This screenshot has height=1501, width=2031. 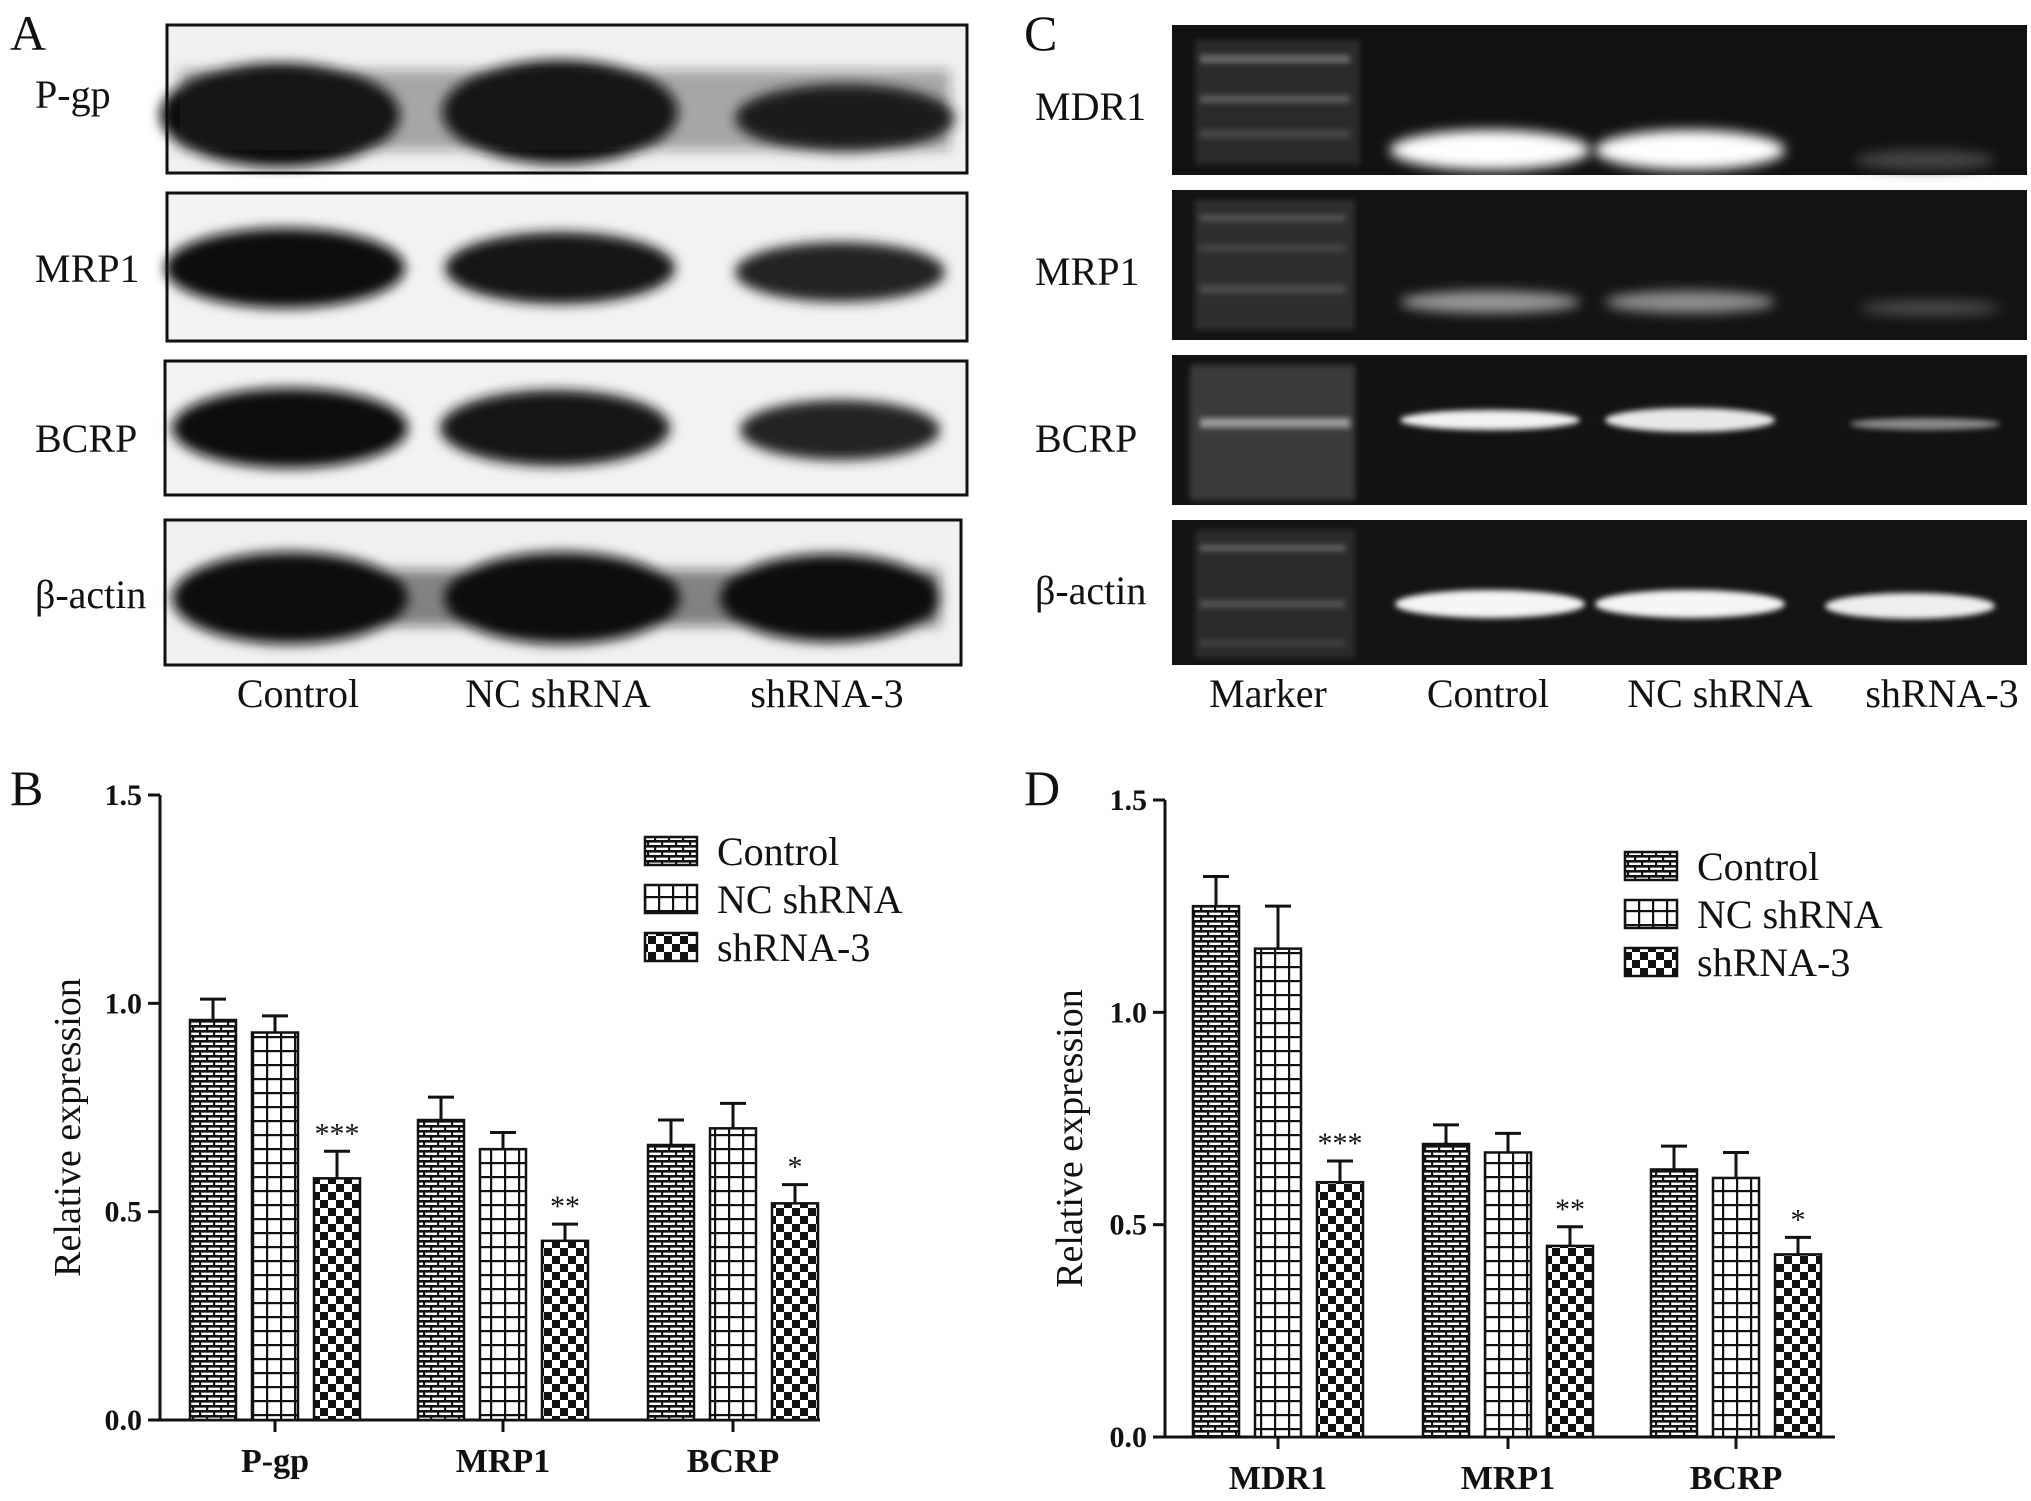 What do you see at coordinates (1090, 590) in the screenshot?
I see `gel-row-label: β-actin` at bounding box center [1090, 590].